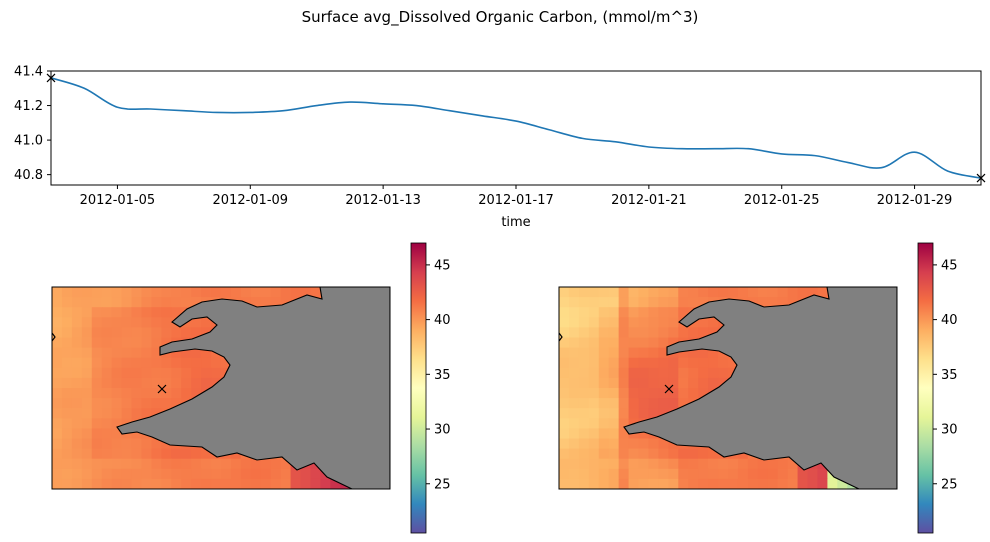 The width and height of the screenshot is (990, 542). I want to click on colorbar-left-bar, so click(418, 388).